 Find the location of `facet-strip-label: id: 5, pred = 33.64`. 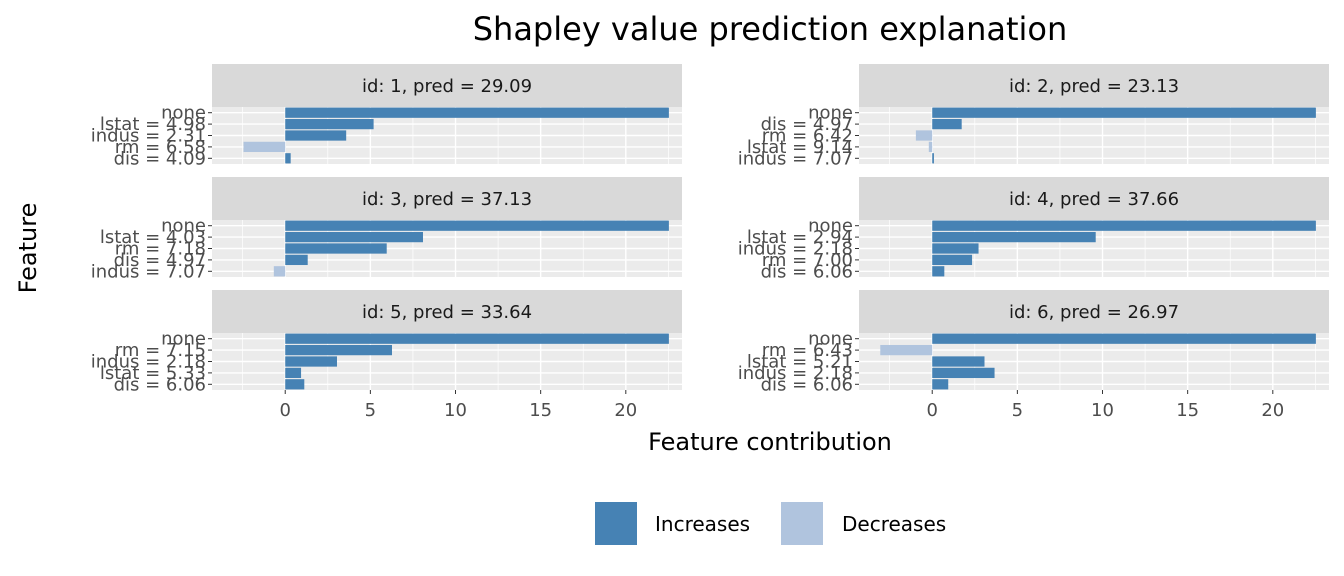

facet-strip-label: id: 5, pred = 33.64 is located at coordinates (447, 312).